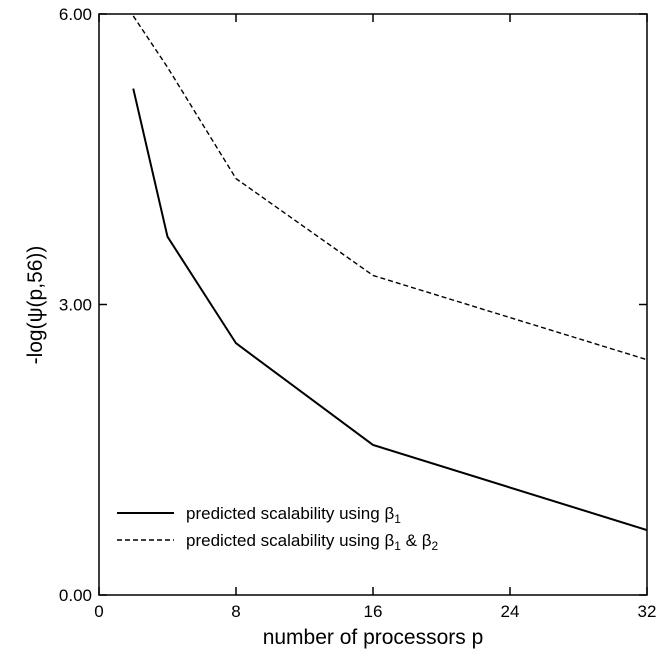 This screenshot has width=662, height=651. What do you see at coordinates (293, 515) in the screenshot?
I see `legend-label-1: predicted scalability using β1` at bounding box center [293, 515].